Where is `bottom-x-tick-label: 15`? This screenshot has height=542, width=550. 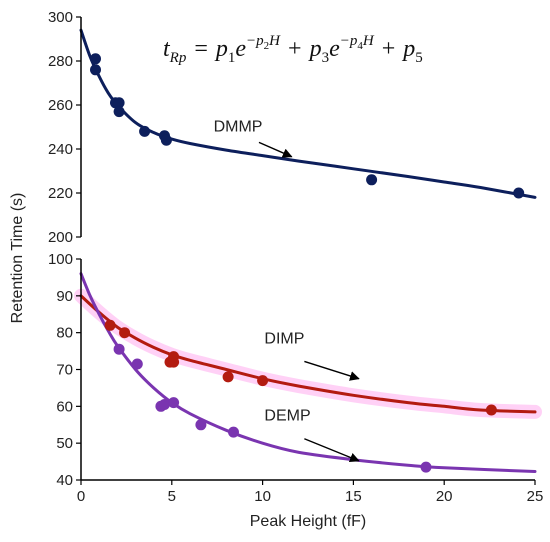 bottom-x-tick-label: 15 is located at coordinates (353, 496).